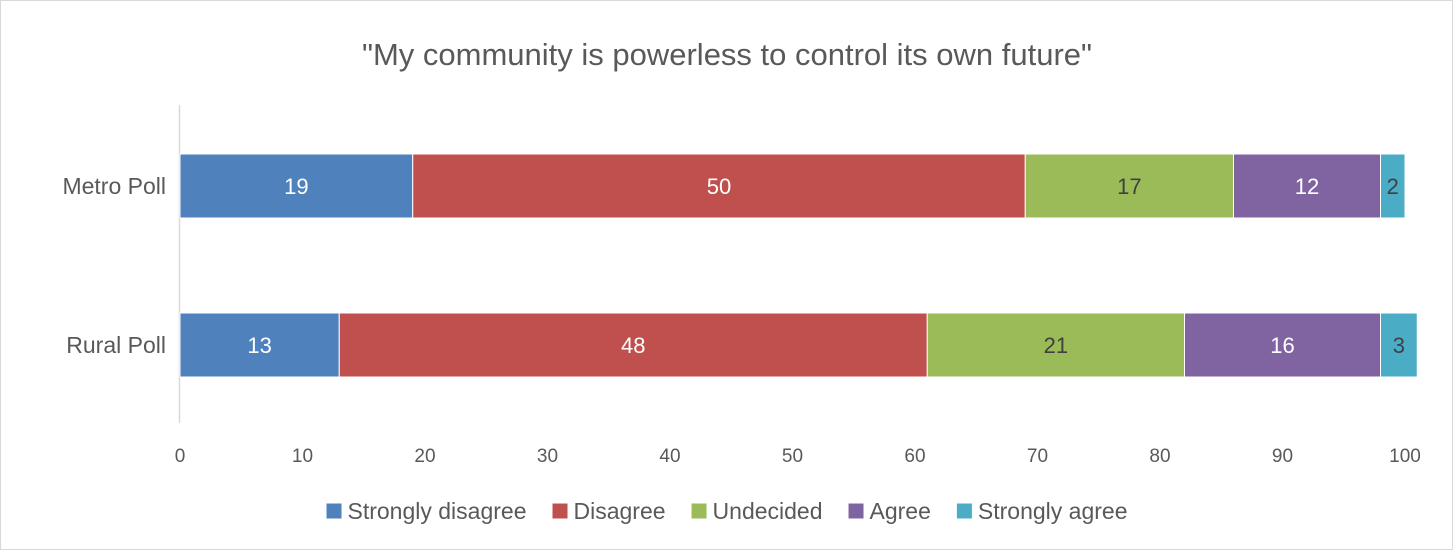  I want to click on data-label-metro-poll-agree: 12, so click(1307, 186).